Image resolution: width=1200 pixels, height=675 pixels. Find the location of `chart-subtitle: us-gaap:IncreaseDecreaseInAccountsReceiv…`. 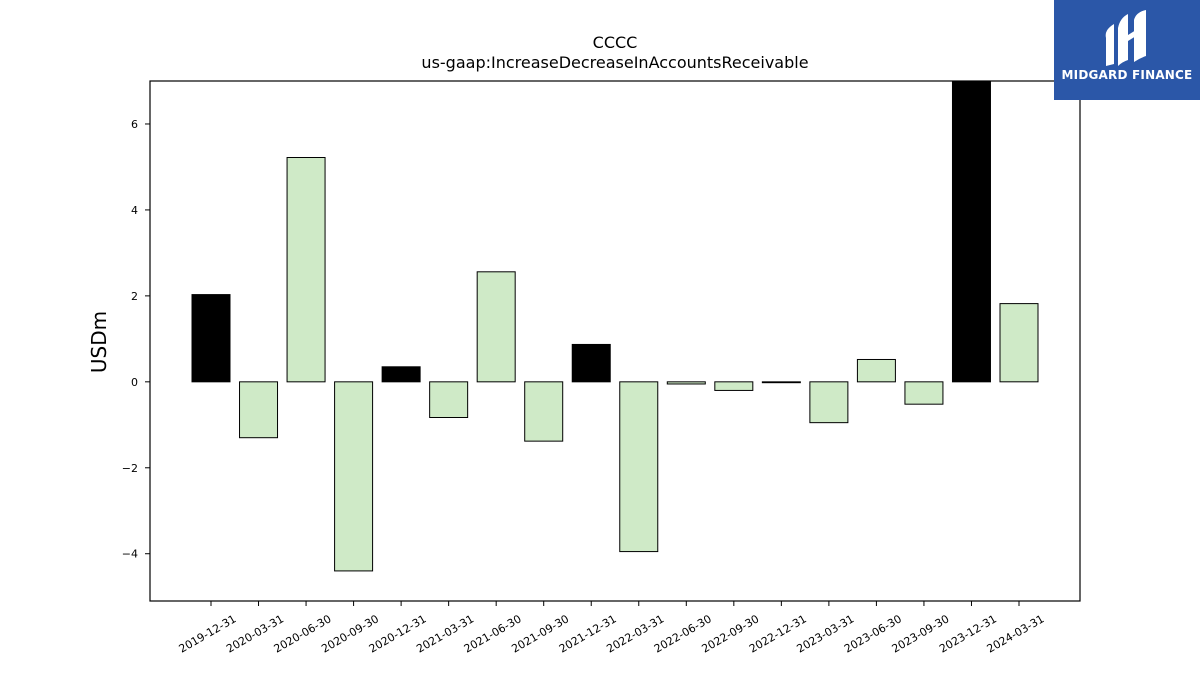

chart-subtitle: us-gaap:IncreaseDecreaseInAccountsReceiv… is located at coordinates (614, 62).